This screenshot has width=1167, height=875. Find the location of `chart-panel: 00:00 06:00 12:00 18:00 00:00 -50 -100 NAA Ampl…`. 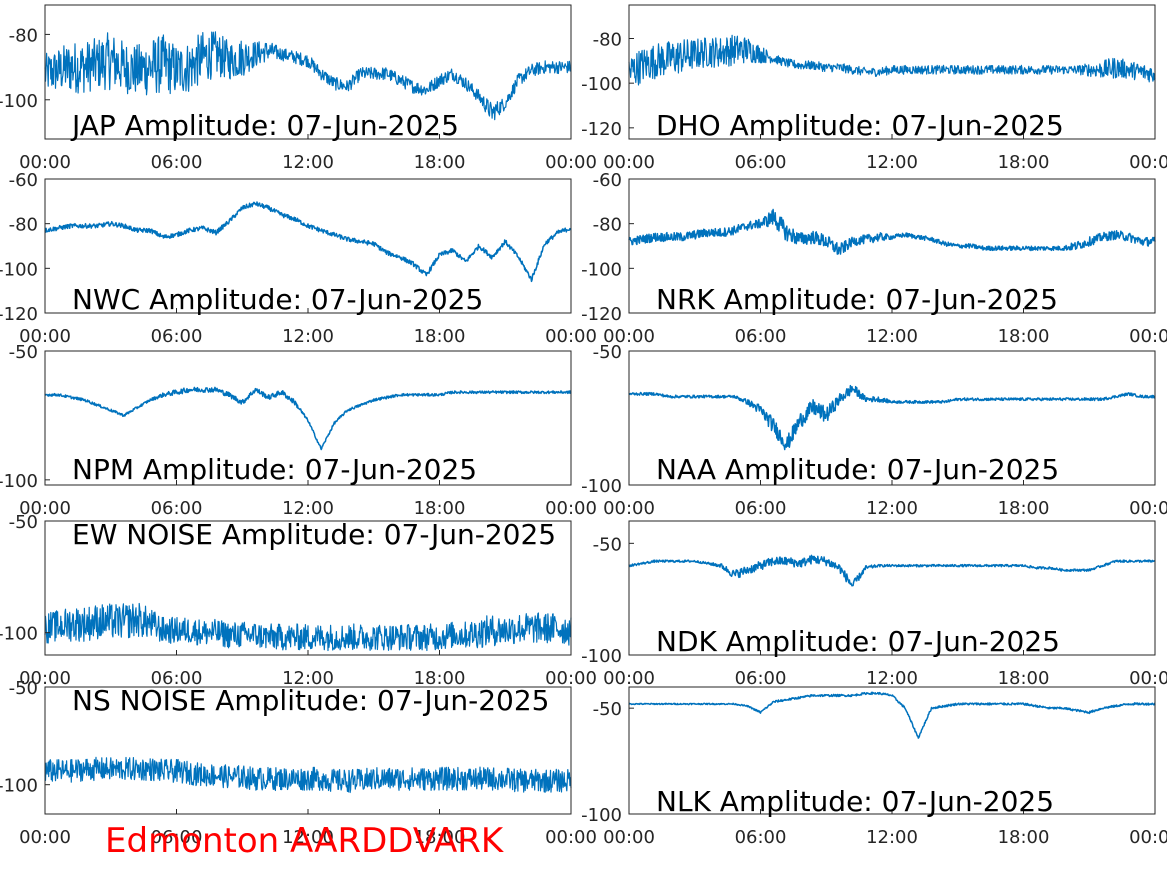

chart-panel: 00:00 06:00 12:00 18:00 00:00 -50 -100 NAA Ampl… is located at coordinates (874, 430).